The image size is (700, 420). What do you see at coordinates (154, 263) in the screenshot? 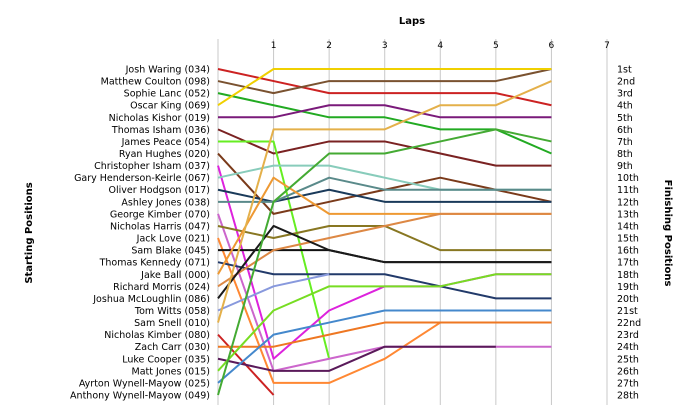
I see `starting-position-label: Thomas Kennedy (071)` at bounding box center [154, 263].